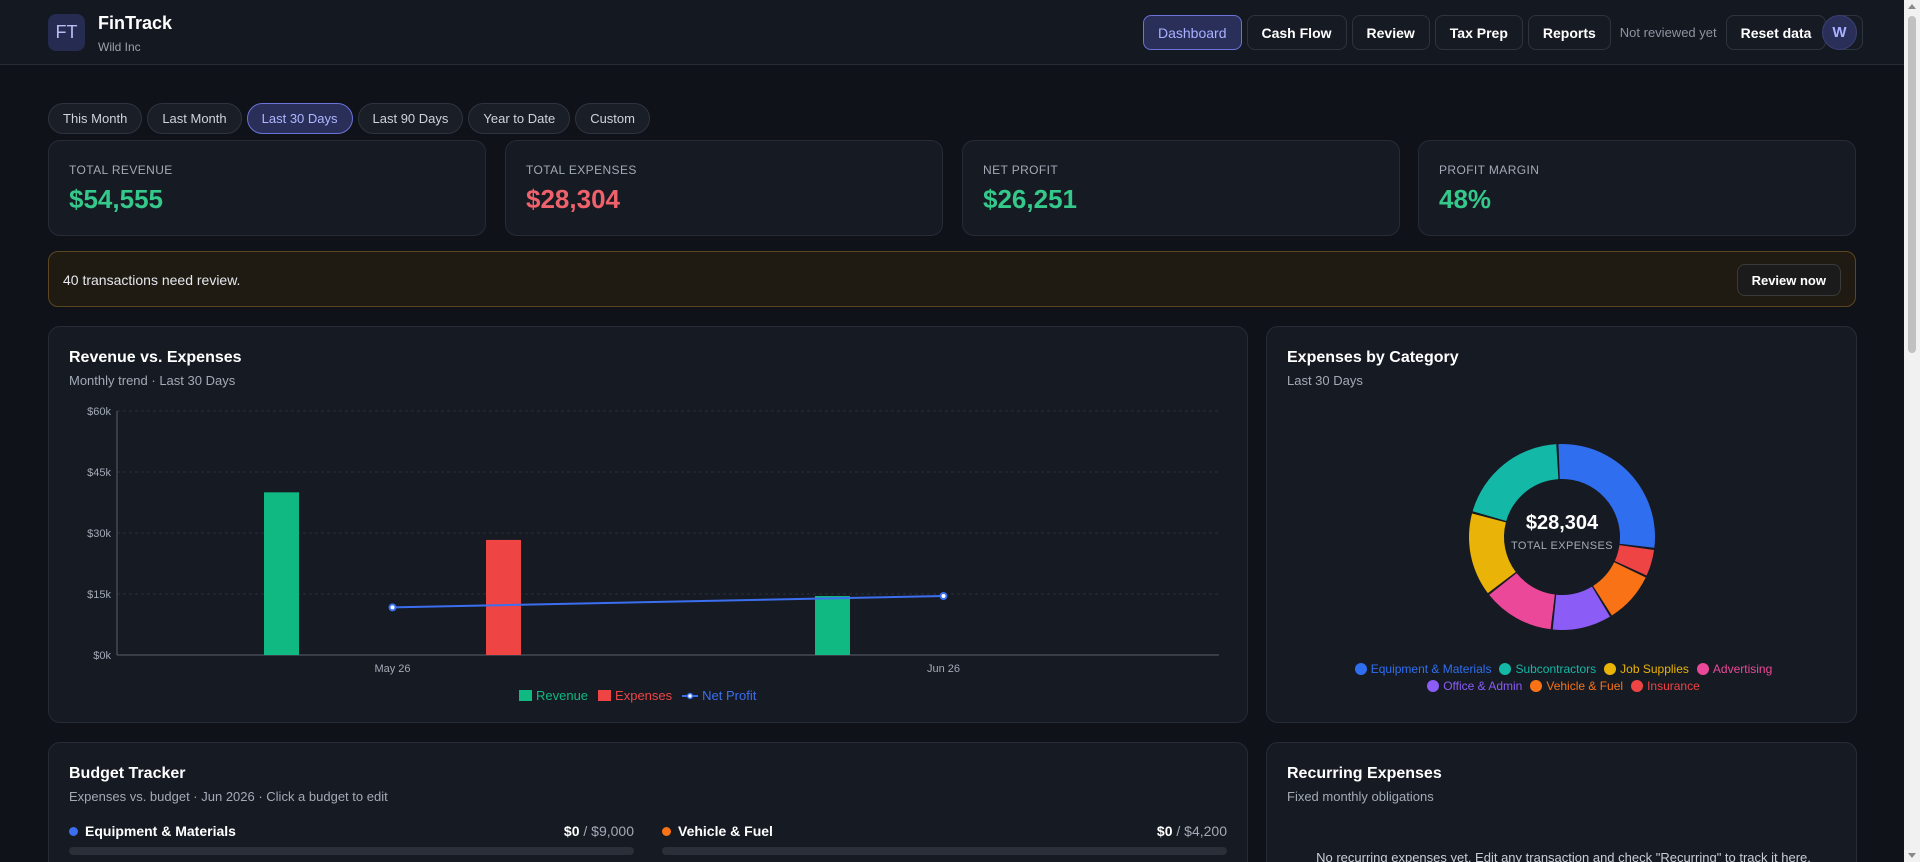 This screenshot has height=862, width=1920. I want to click on bar-expenses, so click(503, 597).